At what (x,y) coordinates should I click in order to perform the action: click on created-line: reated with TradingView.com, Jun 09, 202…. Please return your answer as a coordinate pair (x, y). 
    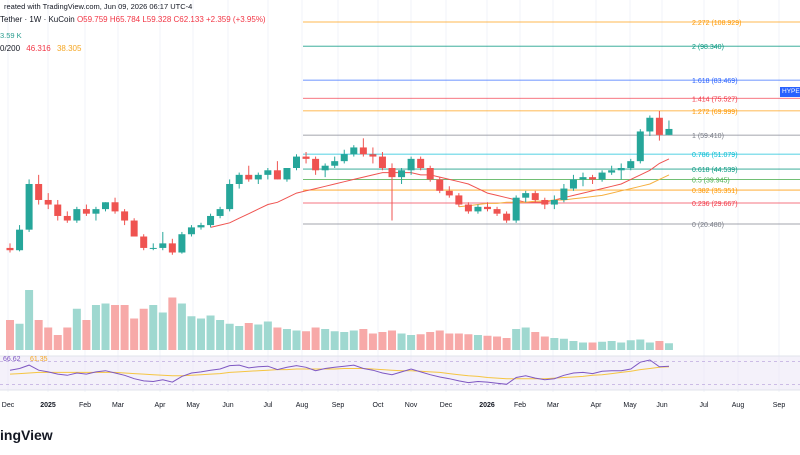
    Looking at the image, I should click on (98, 6).